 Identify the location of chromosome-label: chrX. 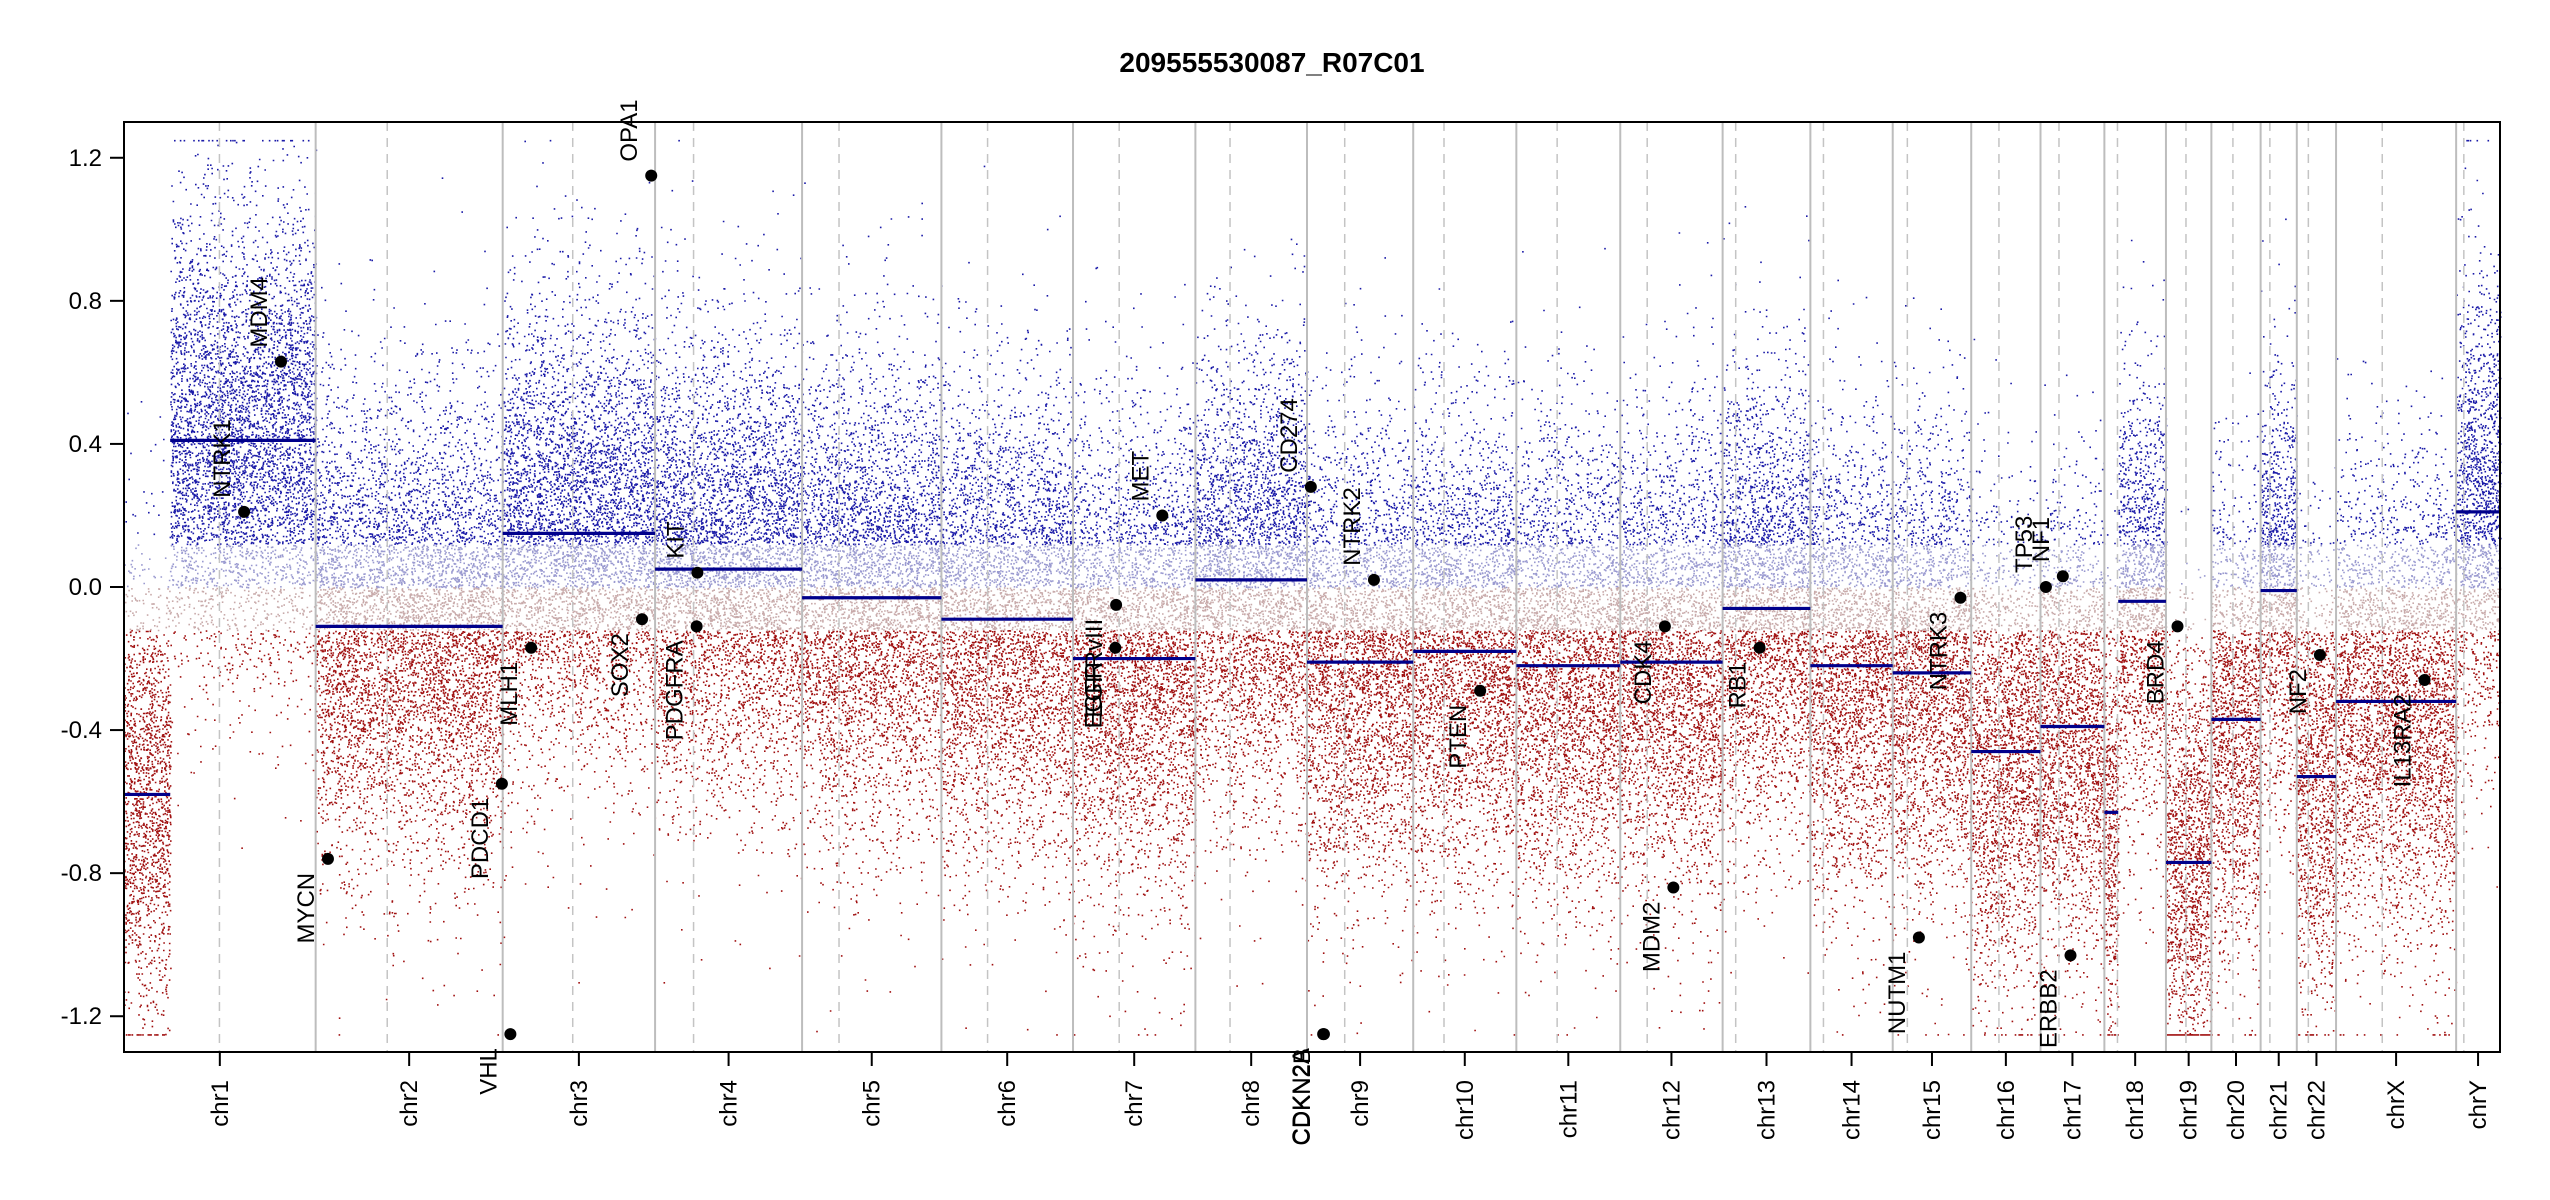
(2396, 1104).